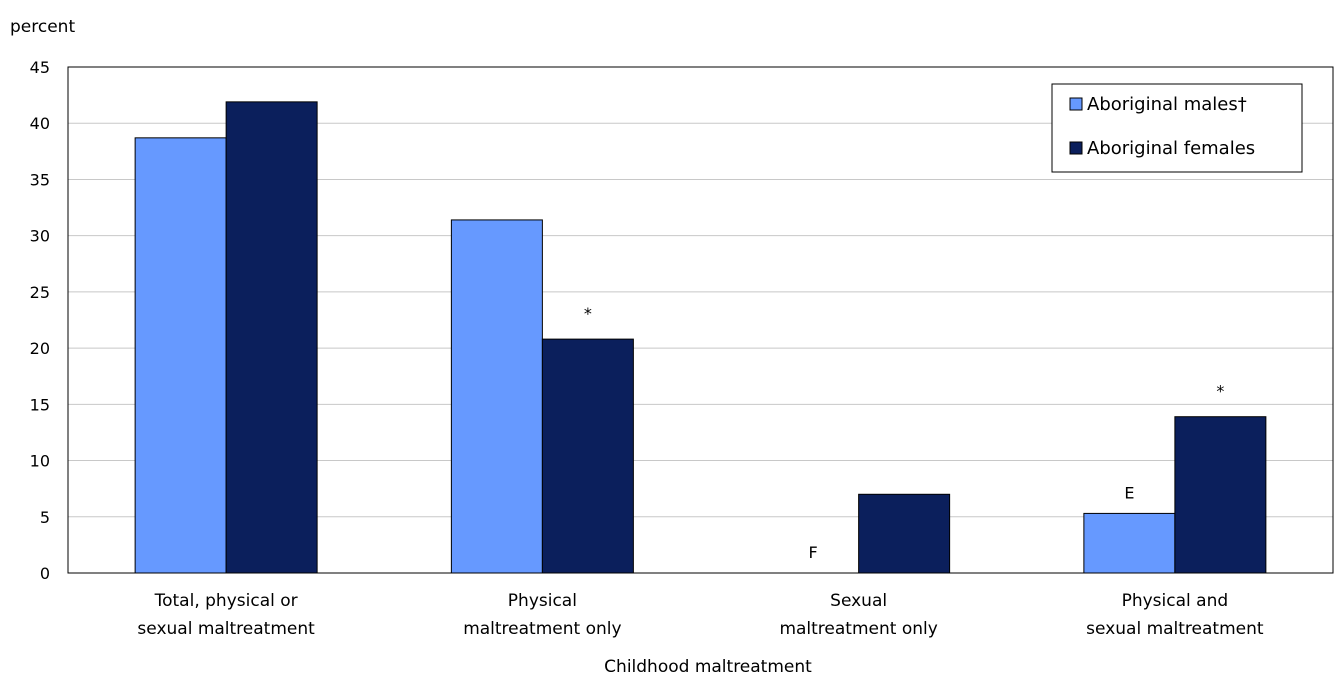 The image size is (1335, 677). What do you see at coordinates (40, 320) in the screenshot?
I see `y-tick-labels: 0 5 10 15 20 25 30 35 40 45` at bounding box center [40, 320].